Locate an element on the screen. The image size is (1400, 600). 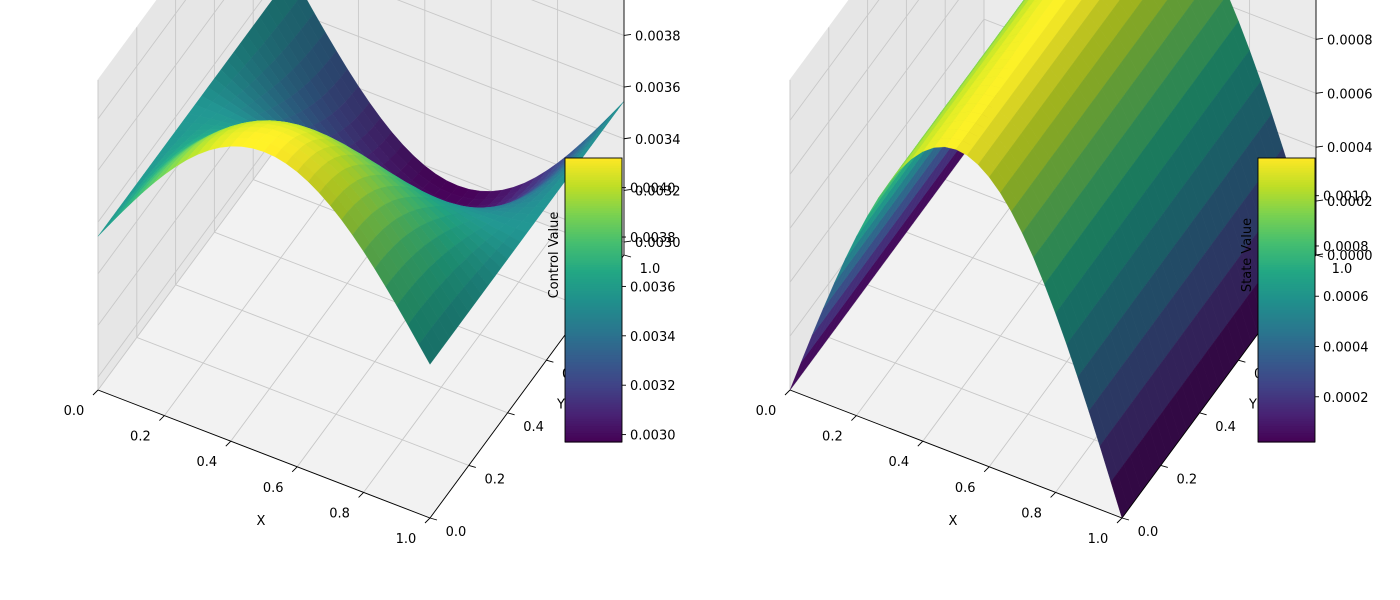
colorbar: 0.0002 0.0004 0.0006 0.0008 0.0010 is located at coordinates (1313, 300).